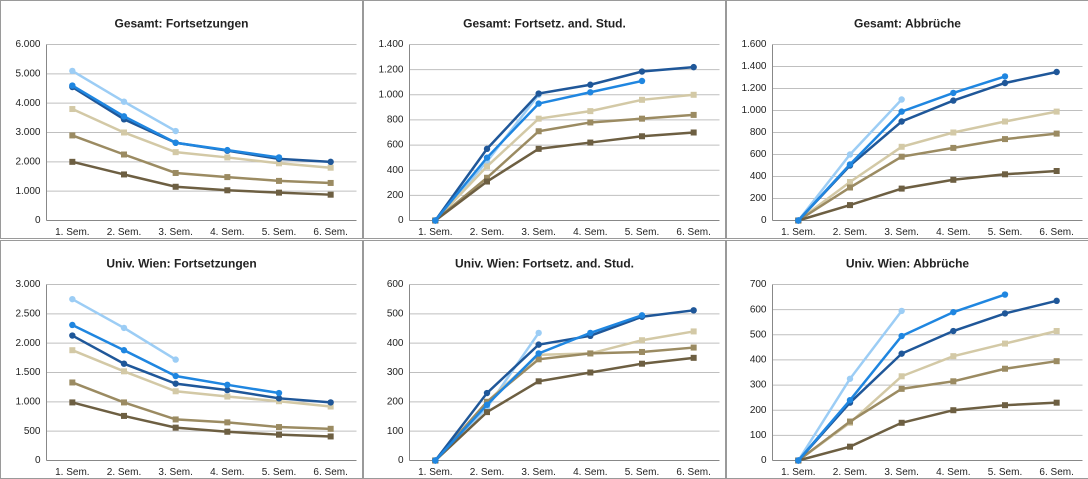 This screenshot has width=1088, height=479. What do you see at coordinates (395, 431) in the screenshot?
I see `y-tick-label: 100` at bounding box center [395, 431].